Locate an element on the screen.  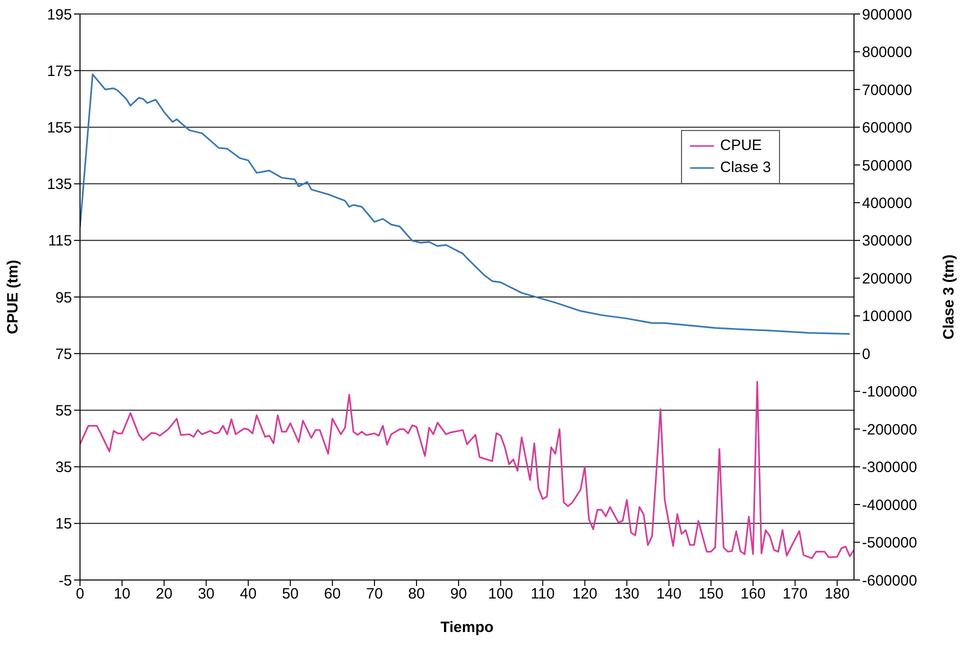
legend-label: Clase 3 is located at coordinates (745, 168).